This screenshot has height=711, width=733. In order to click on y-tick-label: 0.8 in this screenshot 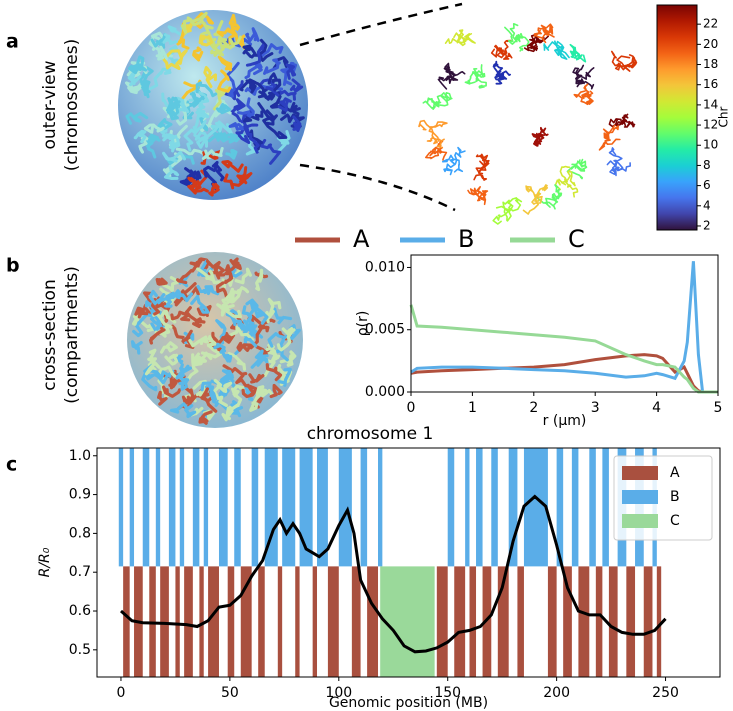, I will do `click(80, 533)`.